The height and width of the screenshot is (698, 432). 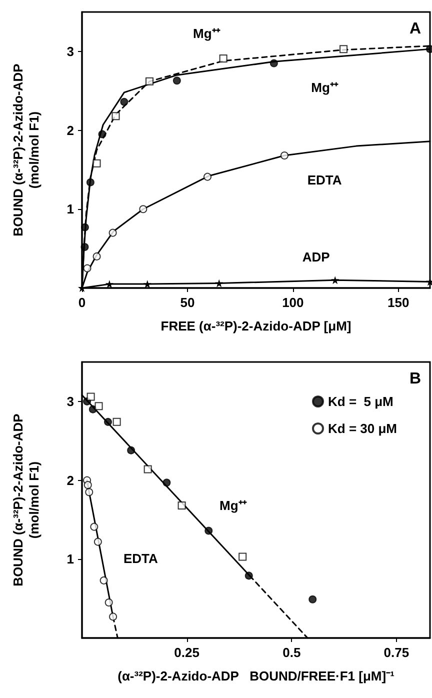 I want to click on x-tick-label: 150, so click(x=399, y=302).